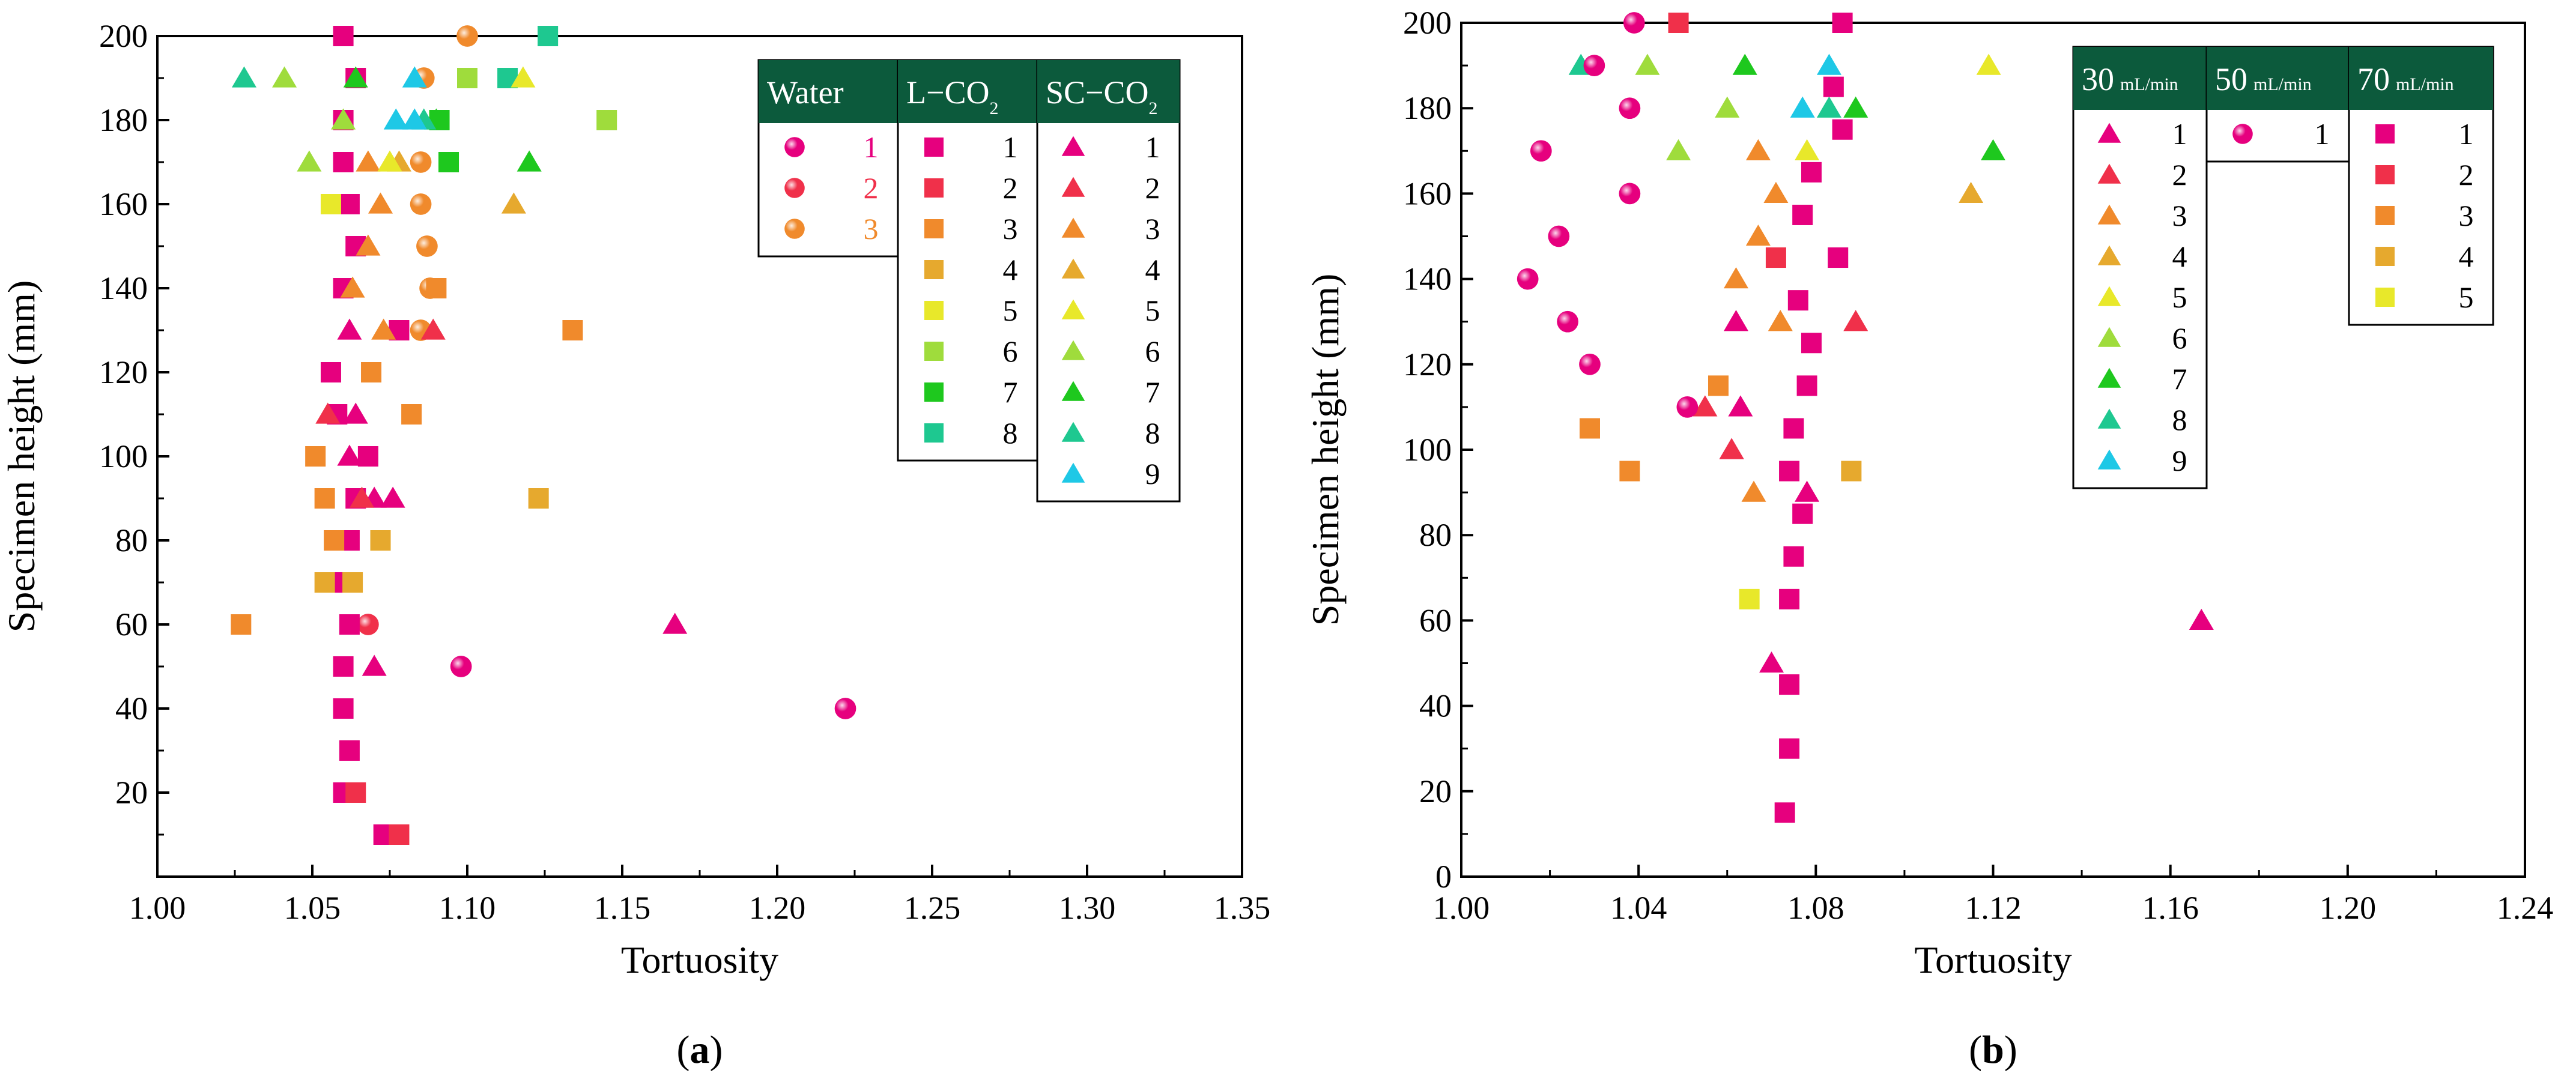  What do you see at coordinates (123, 288) in the screenshot?
I see `y-tick-label: 140` at bounding box center [123, 288].